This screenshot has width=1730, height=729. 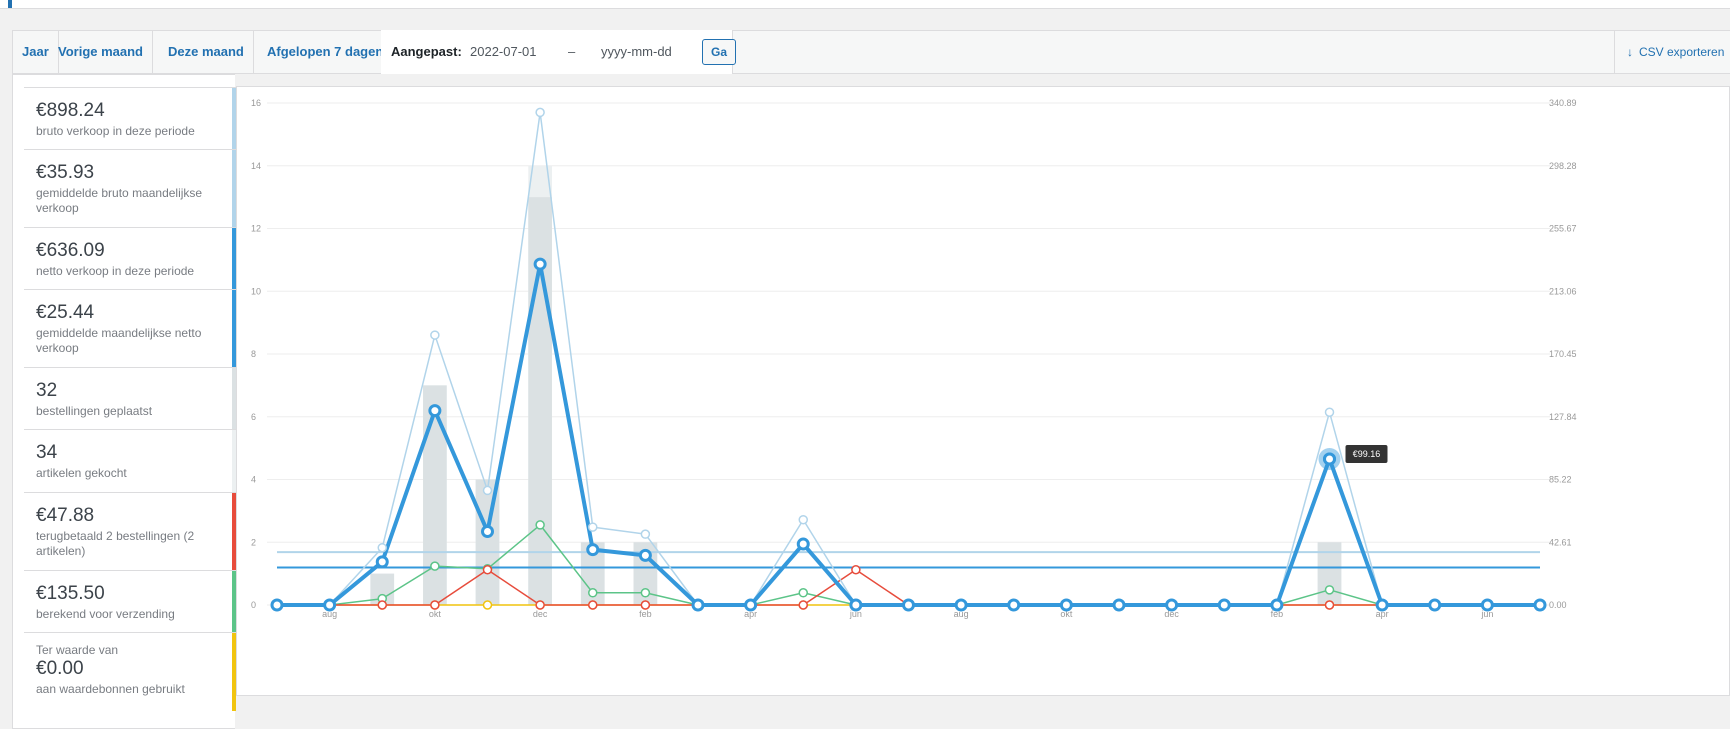 What do you see at coordinates (47, 452) in the screenshot?
I see `legend-amount: 34` at bounding box center [47, 452].